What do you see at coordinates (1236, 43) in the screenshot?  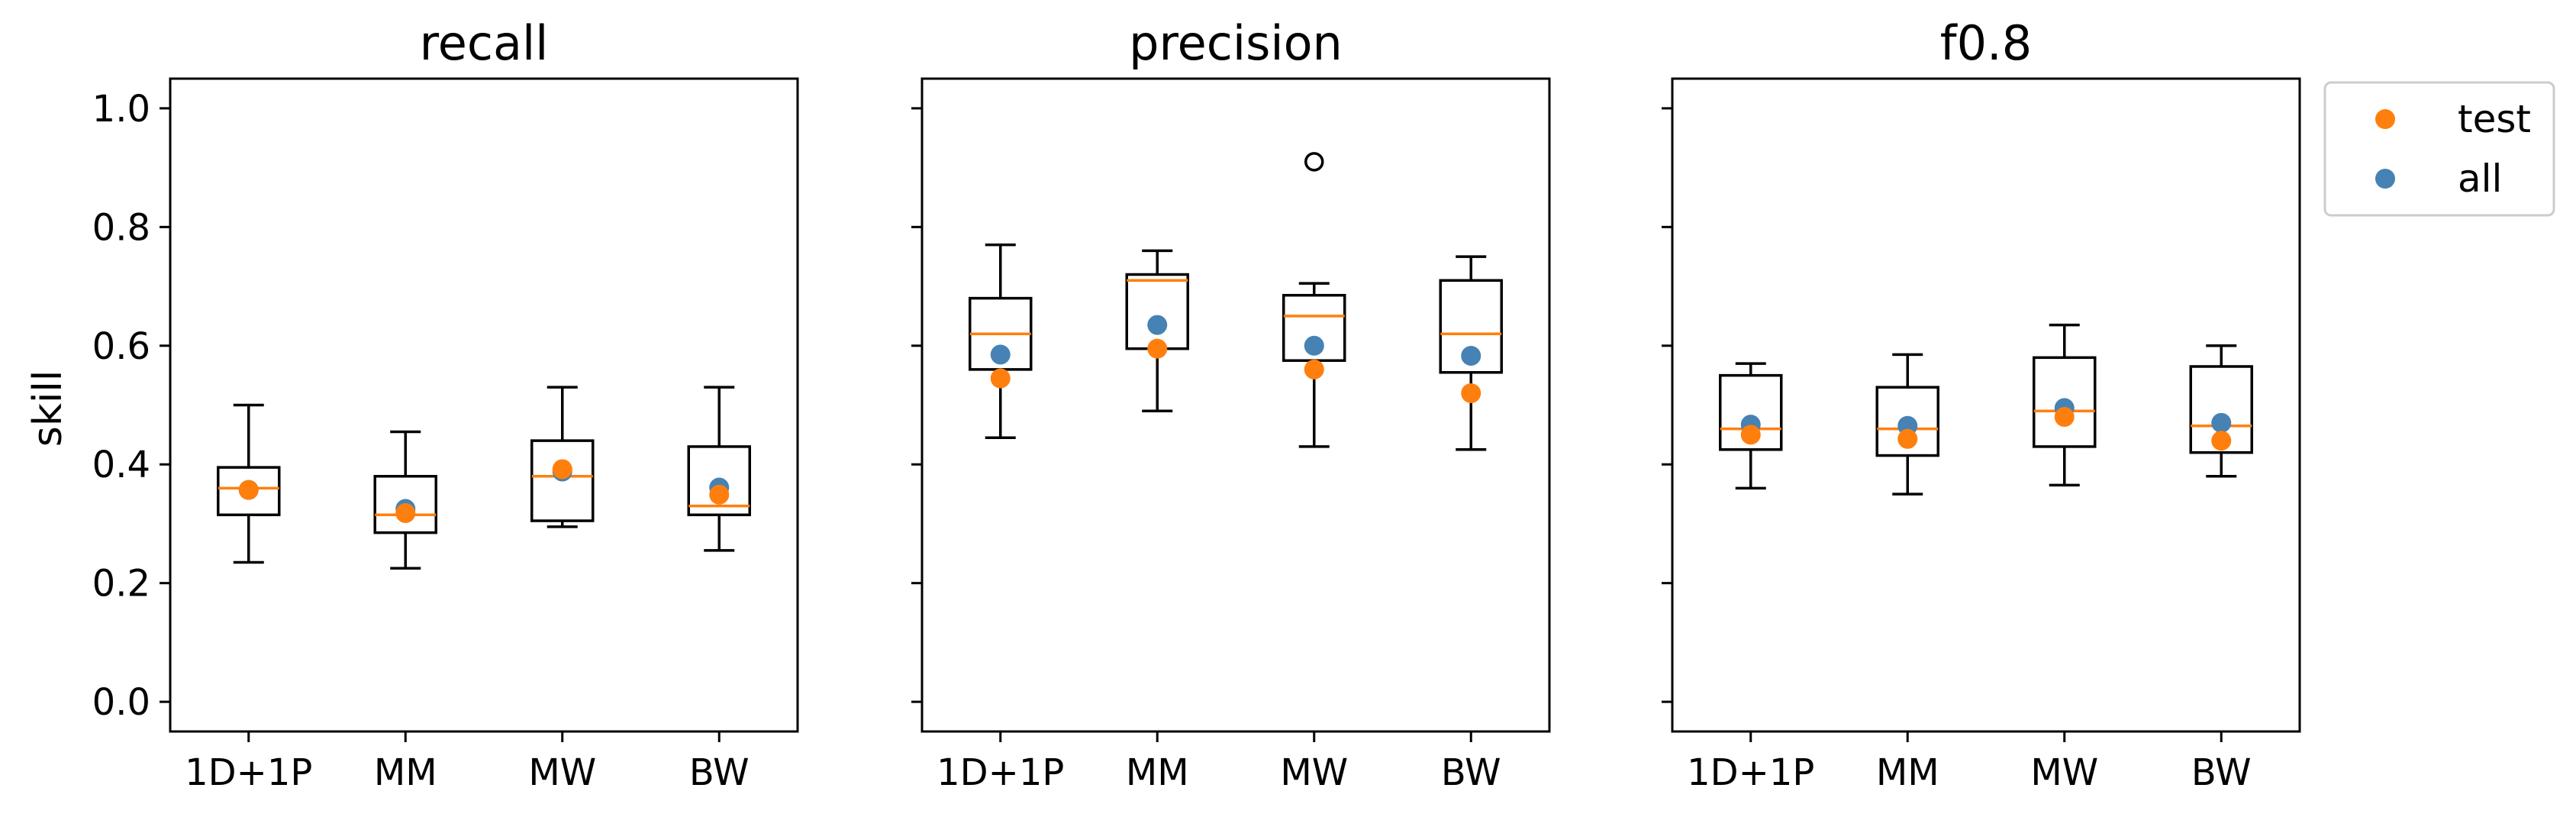 I see `panel-title: precision` at bounding box center [1236, 43].